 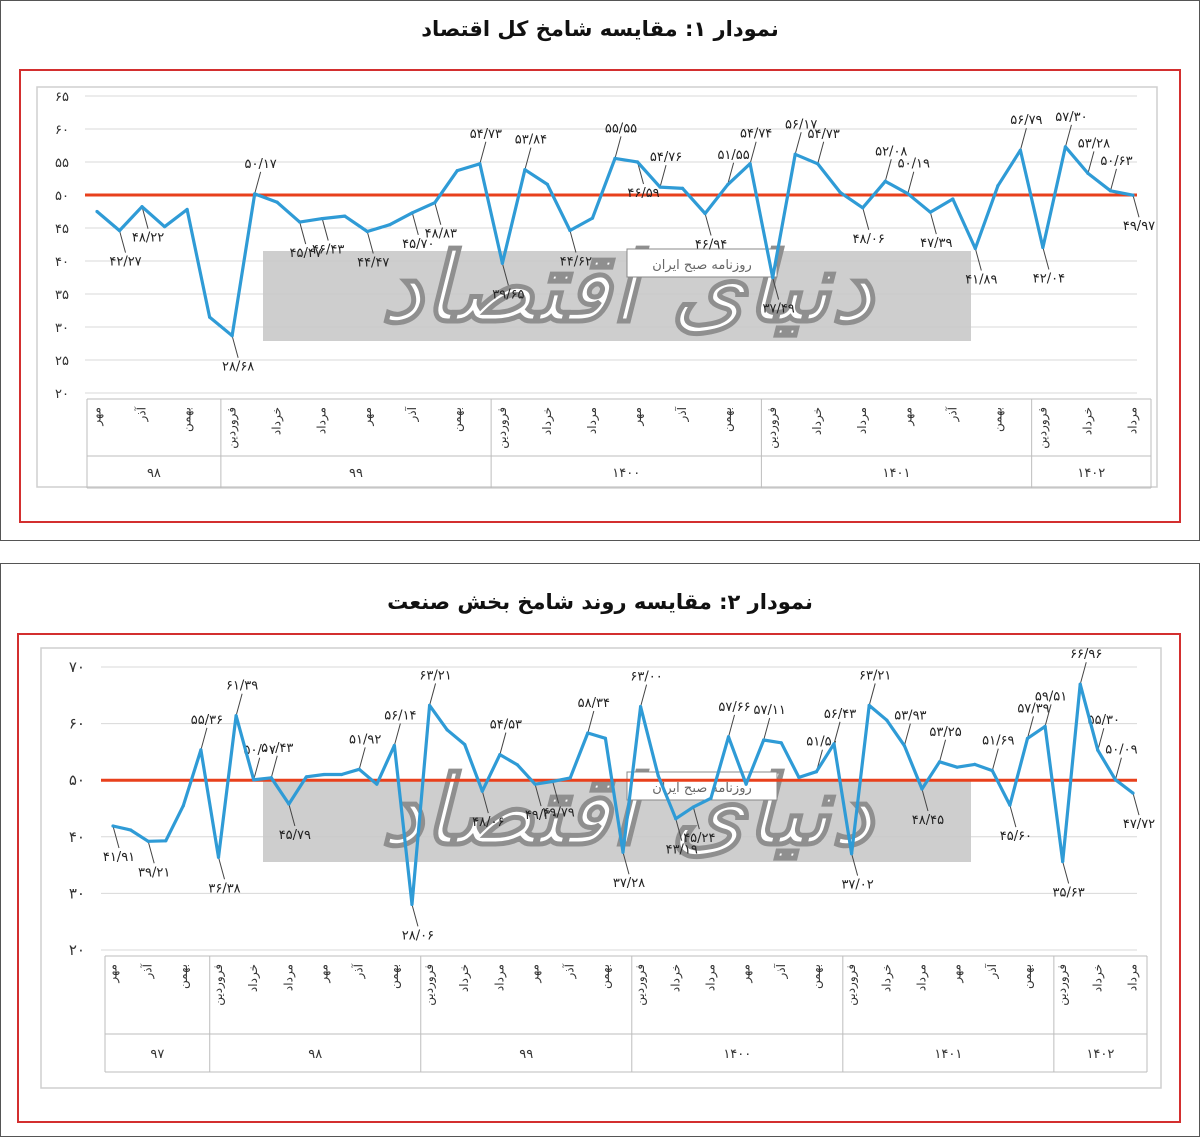 I want to click on y-tick-label: ۶۰, so click(x=77, y=724).